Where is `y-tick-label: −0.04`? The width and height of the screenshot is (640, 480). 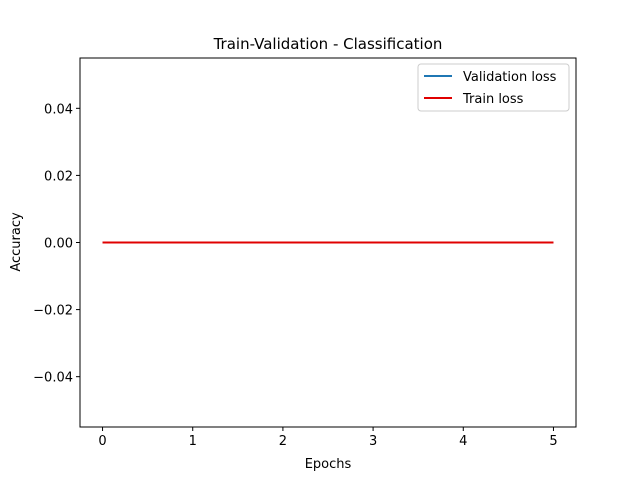
y-tick-label: −0.04 is located at coordinates (53, 378).